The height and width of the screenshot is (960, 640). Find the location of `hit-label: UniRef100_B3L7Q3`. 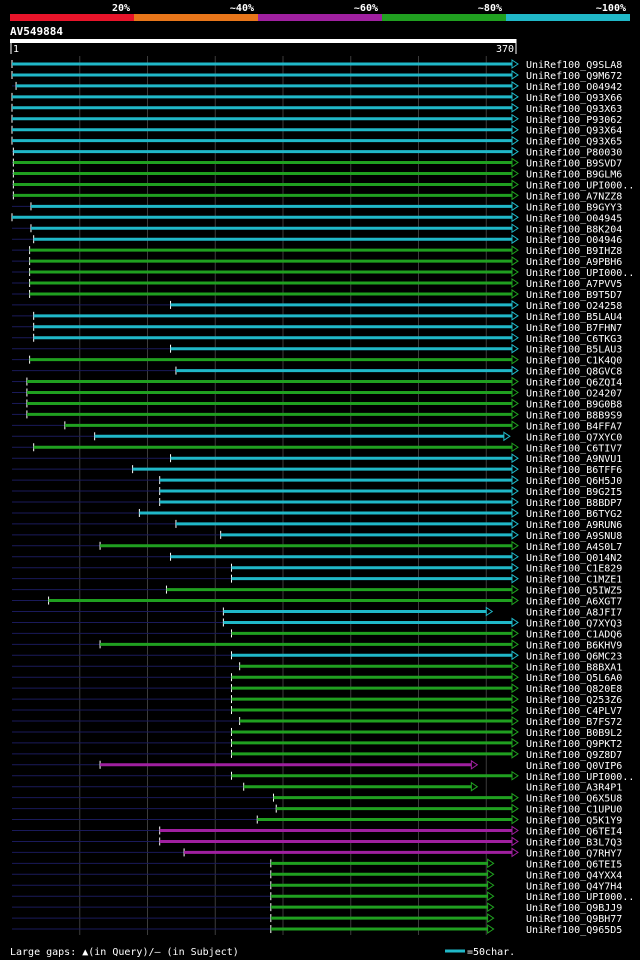

hit-label: UniRef100_B3L7Q3 is located at coordinates (574, 842).